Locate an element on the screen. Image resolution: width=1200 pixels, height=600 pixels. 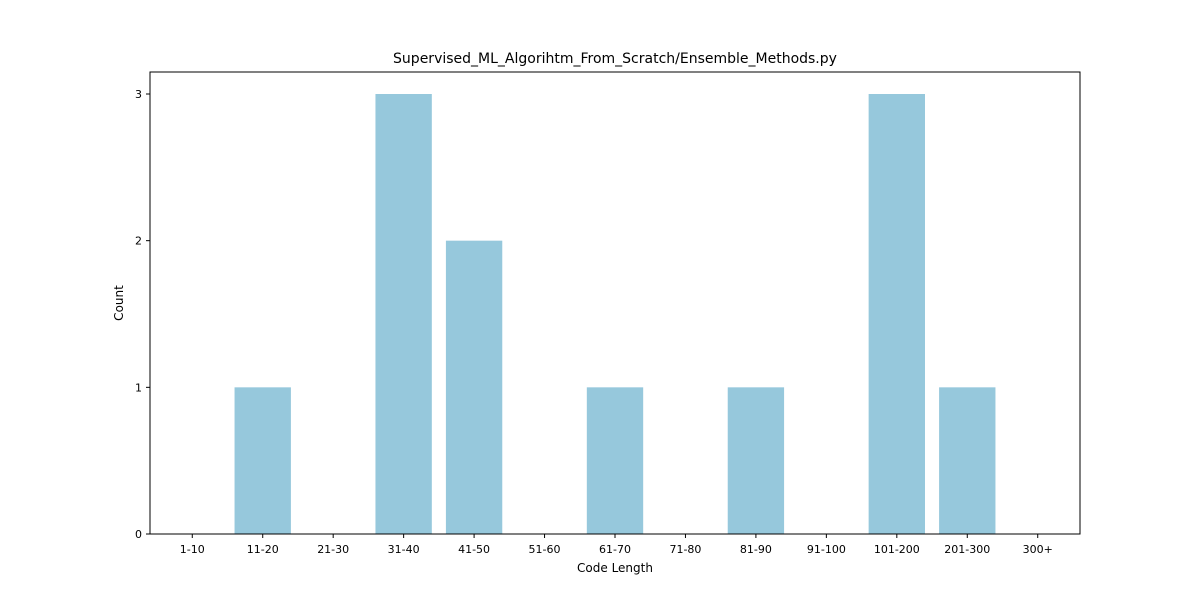
x-tick-label: 31-40 is located at coordinates (404, 549).